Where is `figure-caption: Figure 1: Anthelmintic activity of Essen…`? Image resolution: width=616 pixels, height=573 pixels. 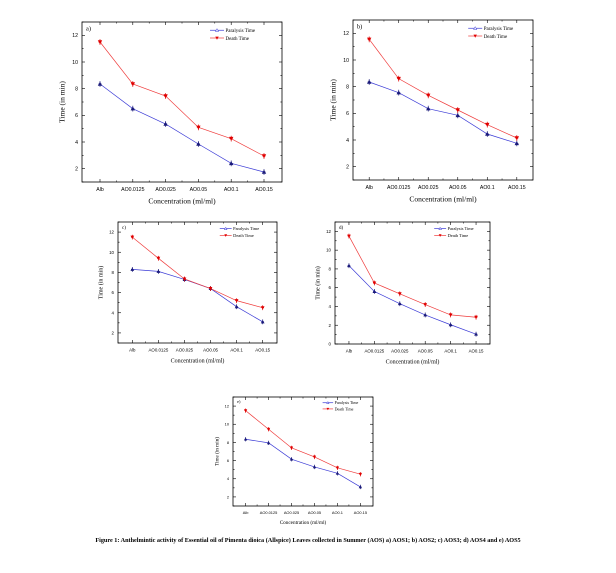
figure-caption: Figure 1: Anthelmintic activity of Essen… is located at coordinates (308, 540).